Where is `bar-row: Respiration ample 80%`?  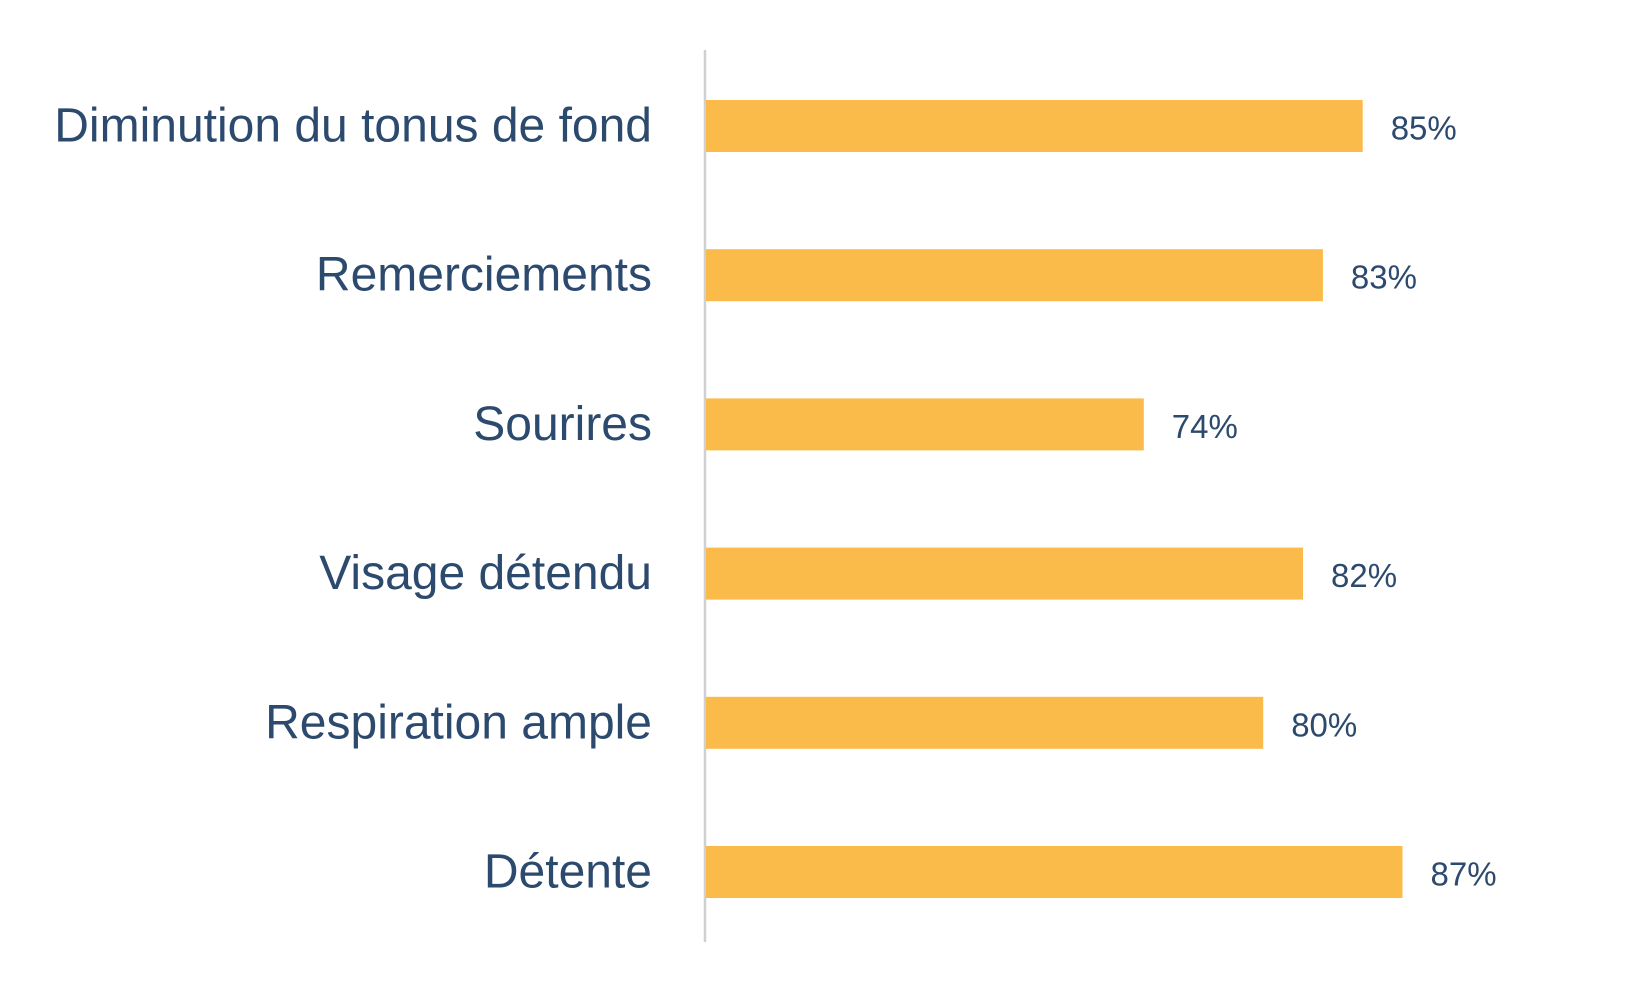 bar-row: Respiration ample 80% is located at coordinates (811, 722).